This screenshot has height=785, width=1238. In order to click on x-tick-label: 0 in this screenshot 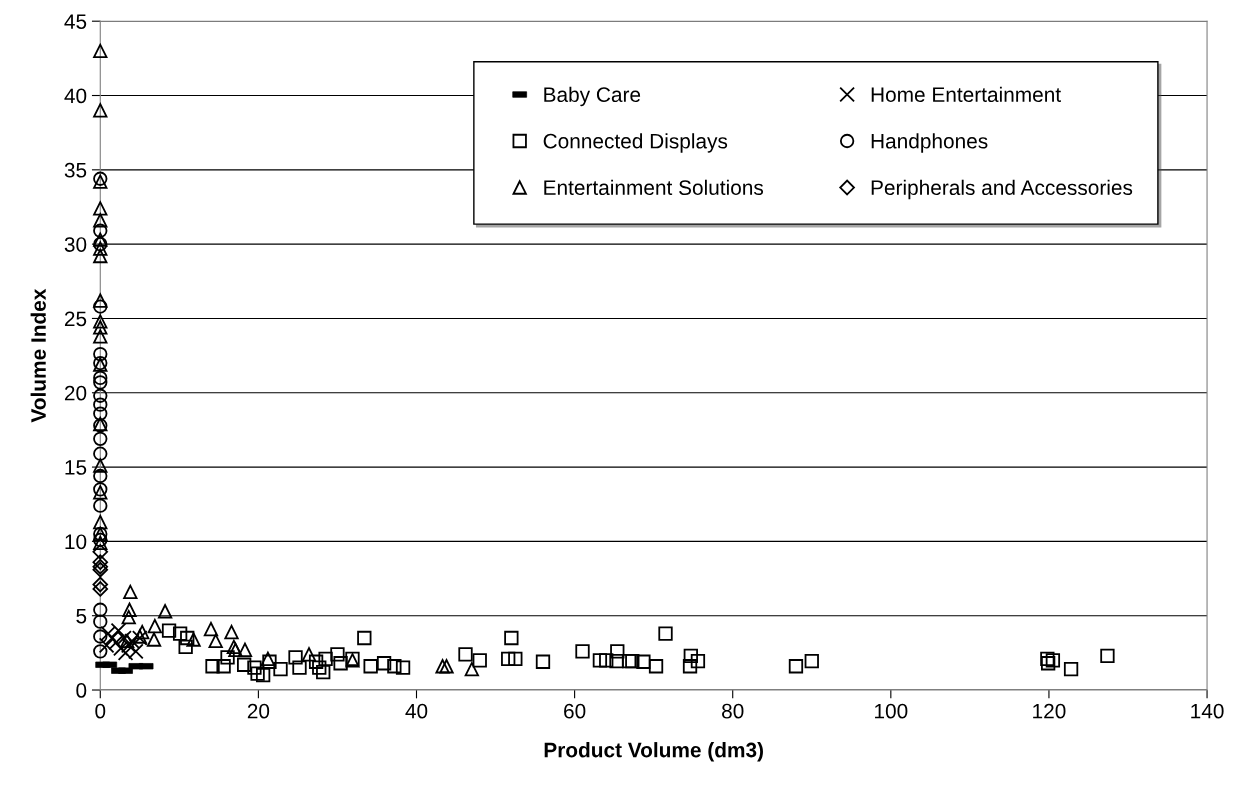, I will do `click(100, 711)`.